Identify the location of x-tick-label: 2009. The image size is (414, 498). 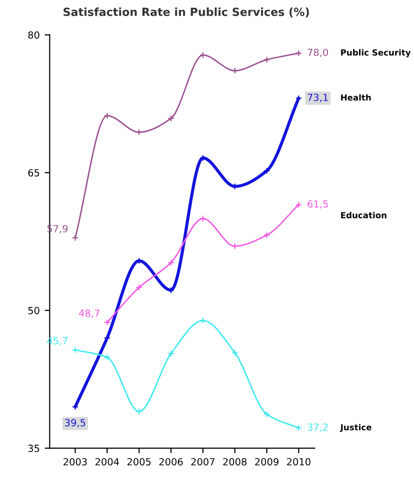
(266, 462).